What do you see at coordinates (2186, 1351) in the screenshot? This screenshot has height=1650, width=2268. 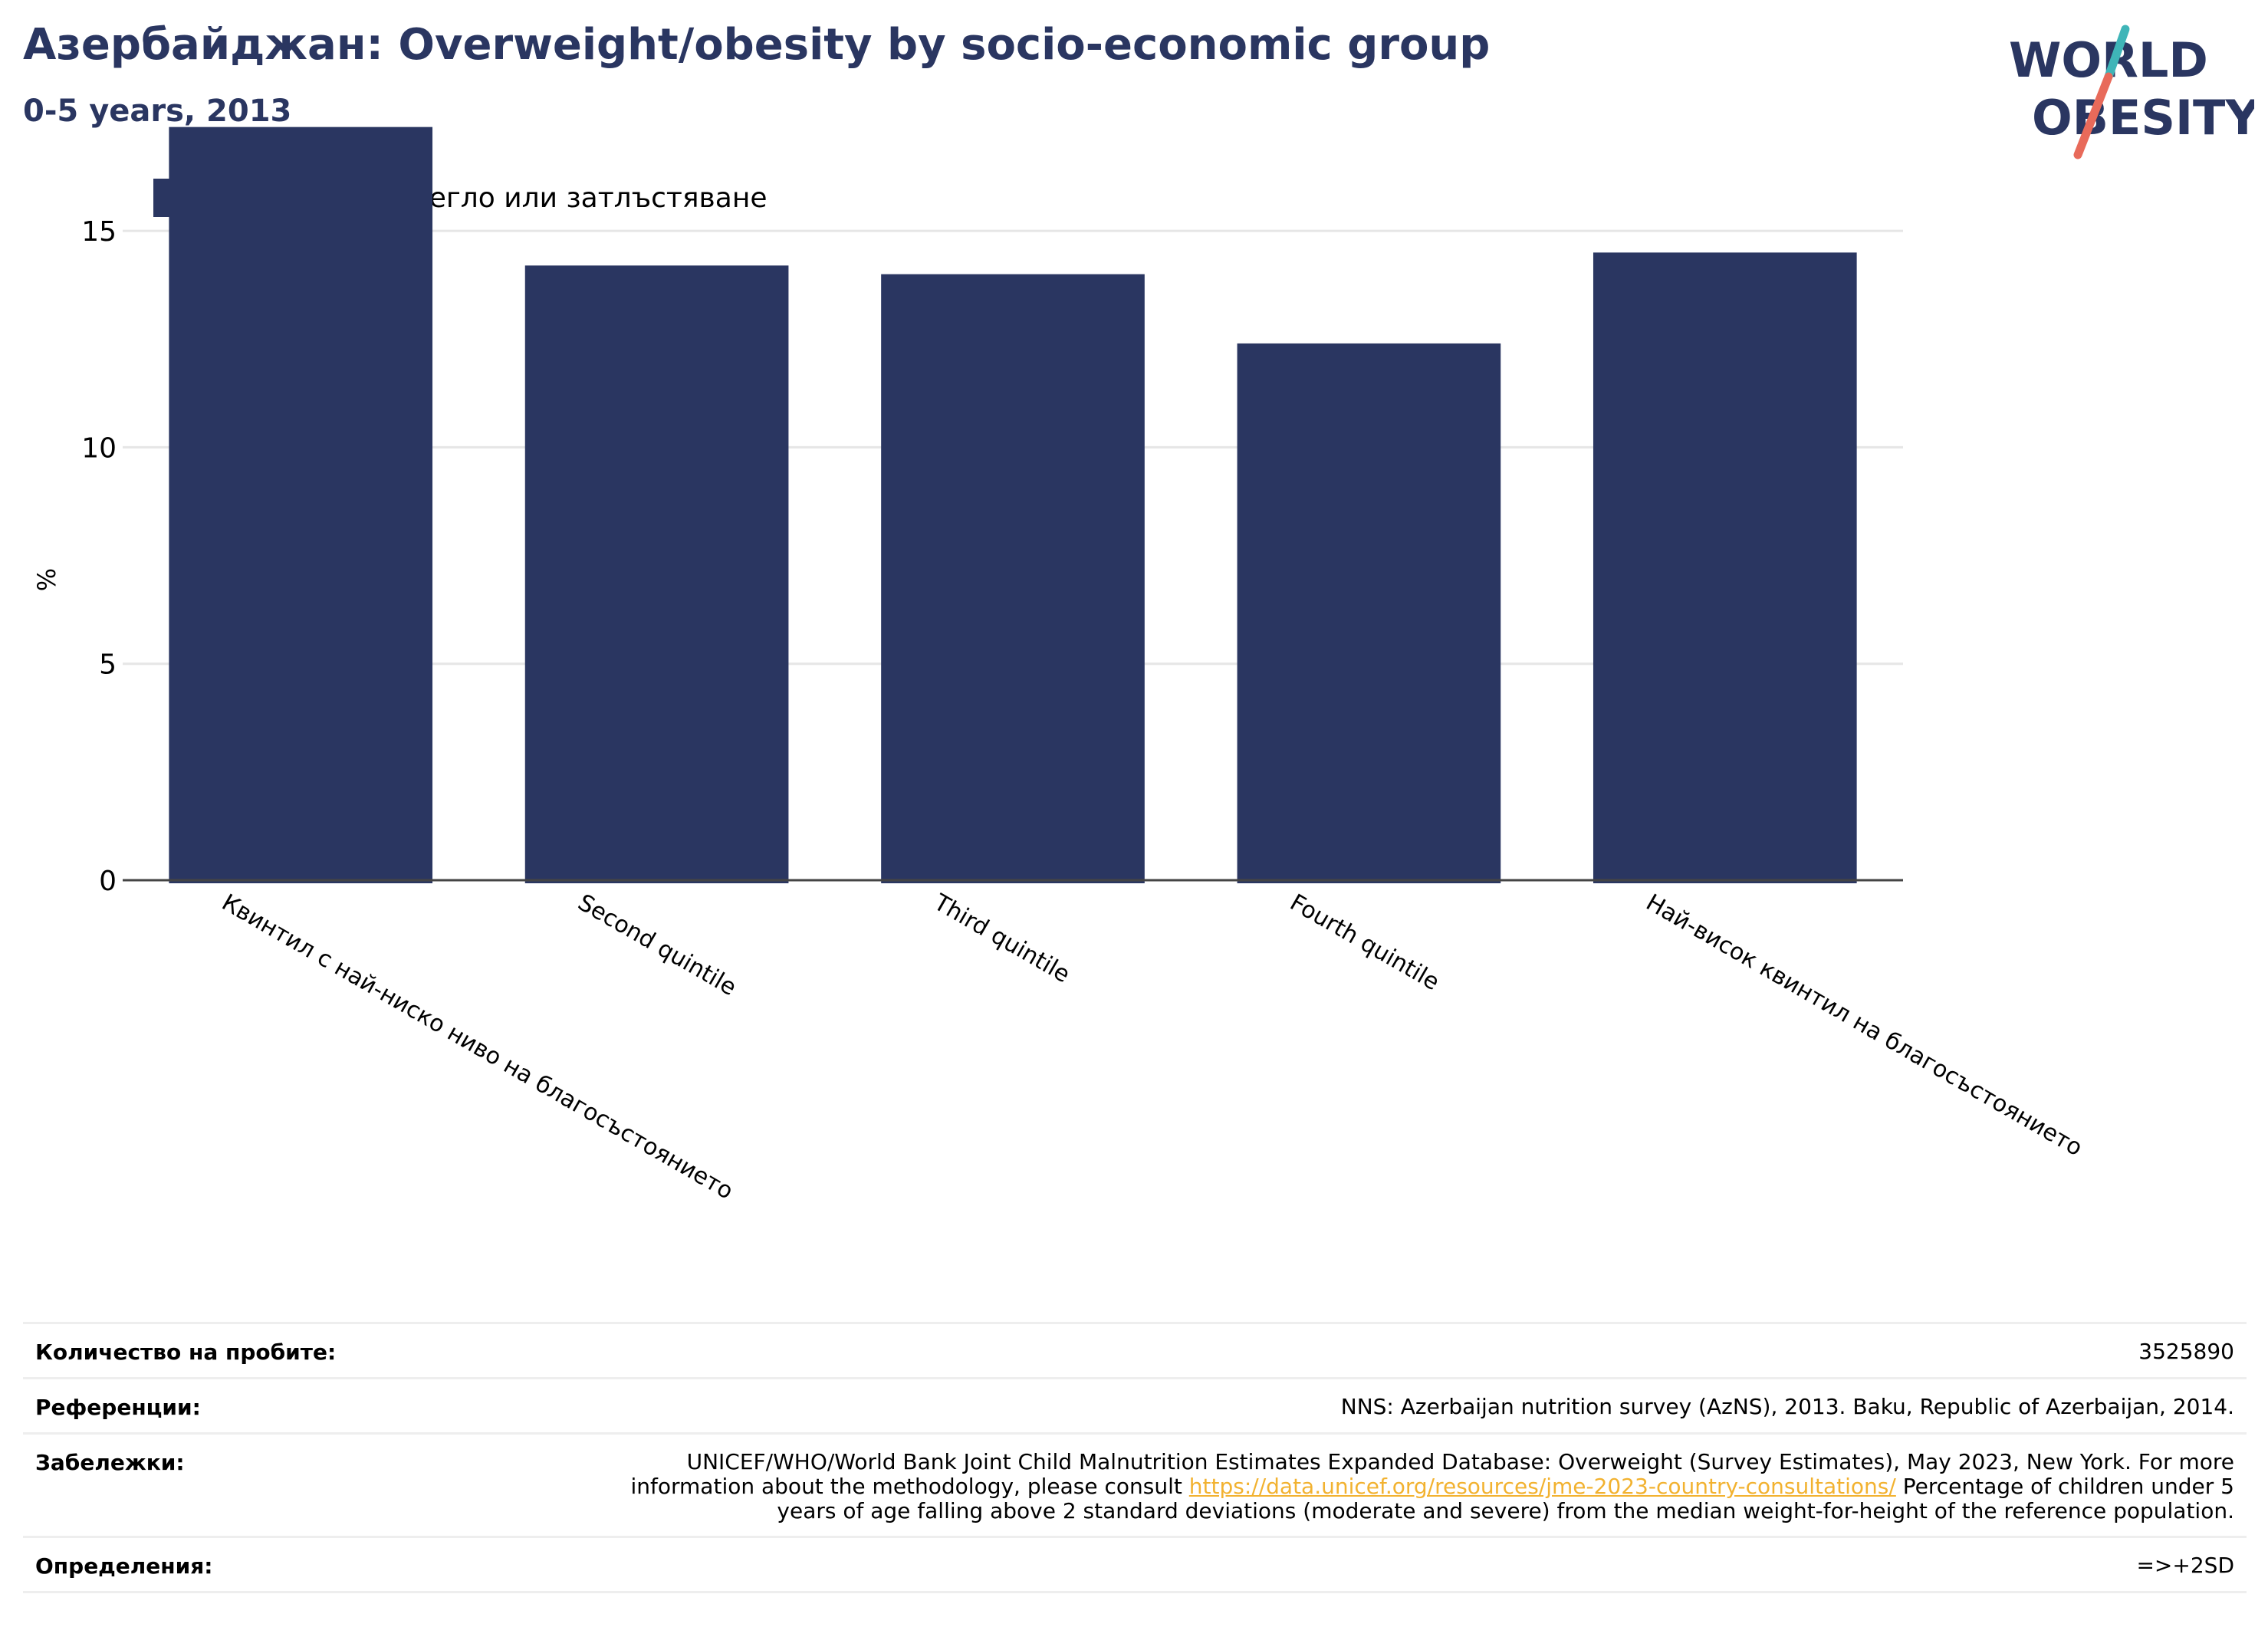 I see `footer-value: 3525890` at bounding box center [2186, 1351].